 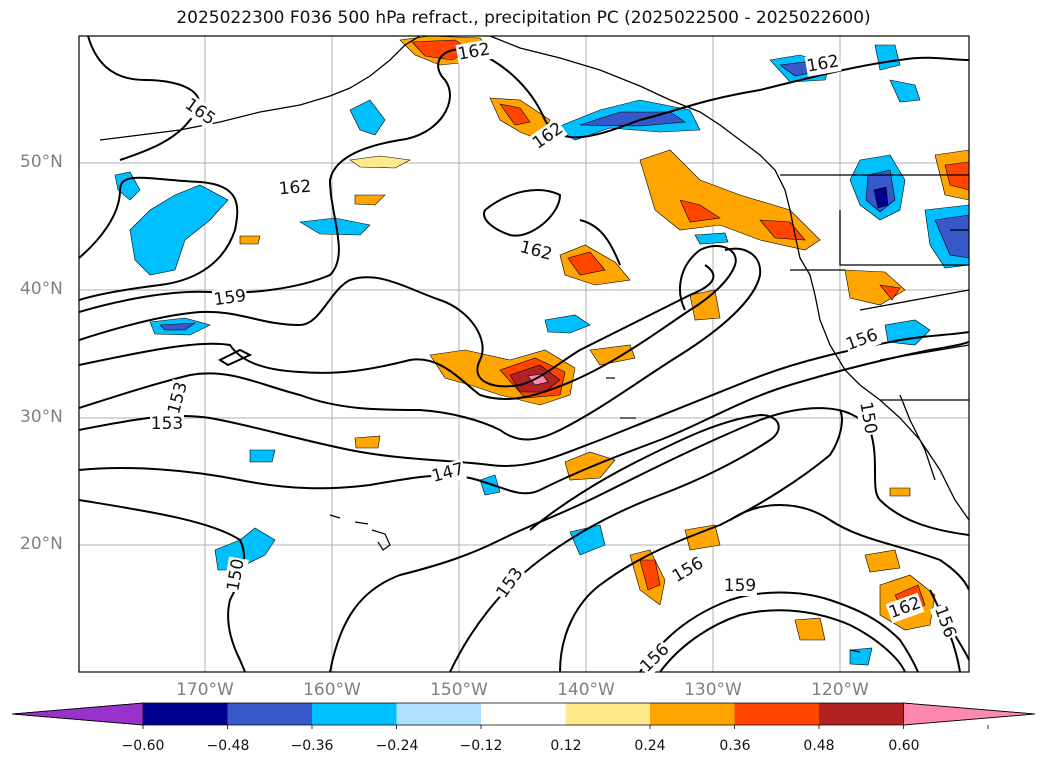 What do you see at coordinates (41, 544) in the screenshot?
I see `lat-label-20: 20°N` at bounding box center [41, 544].